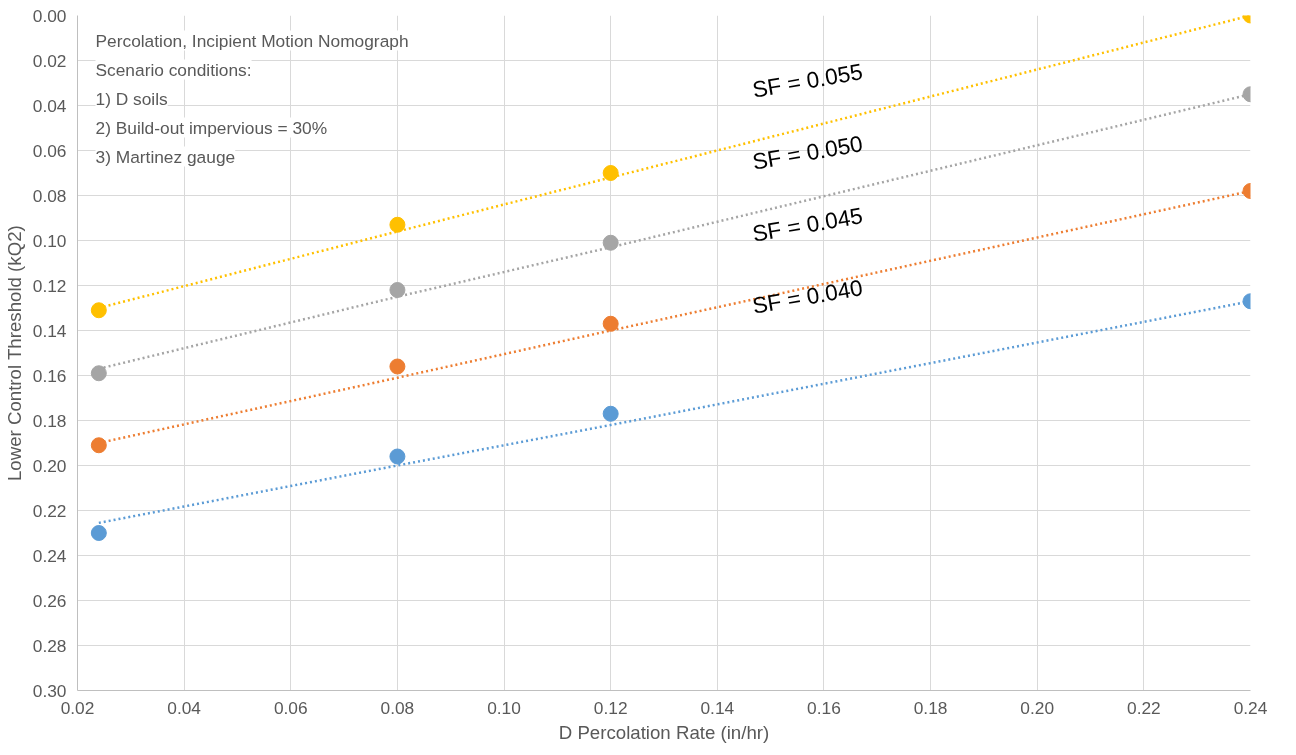 This screenshot has width=1296, height=755. What do you see at coordinates (49, 150) in the screenshot?
I see `y-tick-label: 0.06` at bounding box center [49, 150].